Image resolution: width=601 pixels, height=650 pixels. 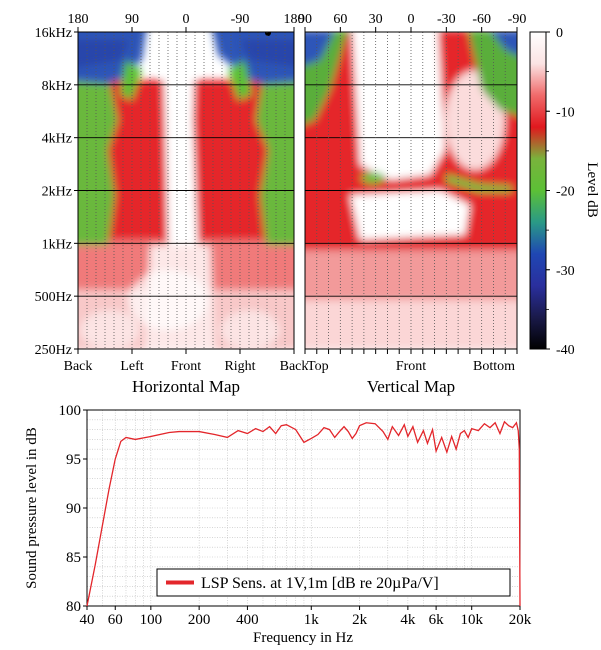 What do you see at coordinates (186, 386) in the screenshot?
I see `horizontal-map-title: Horizontal Map` at bounding box center [186, 386].